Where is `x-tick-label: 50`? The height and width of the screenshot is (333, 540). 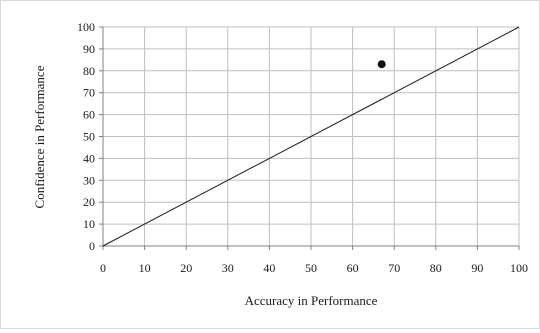 x-tick-label: 50 is located at coordinates (311, 268).